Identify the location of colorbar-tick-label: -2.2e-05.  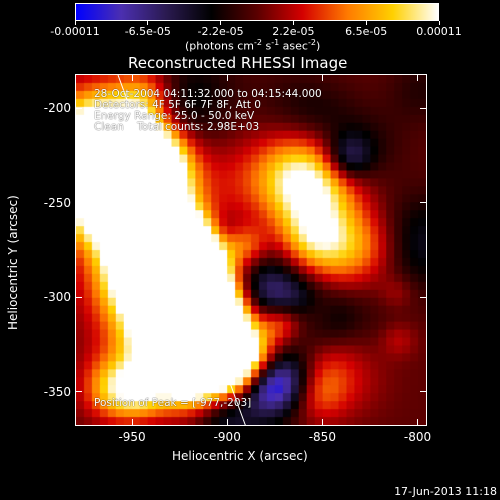
(220, 31).